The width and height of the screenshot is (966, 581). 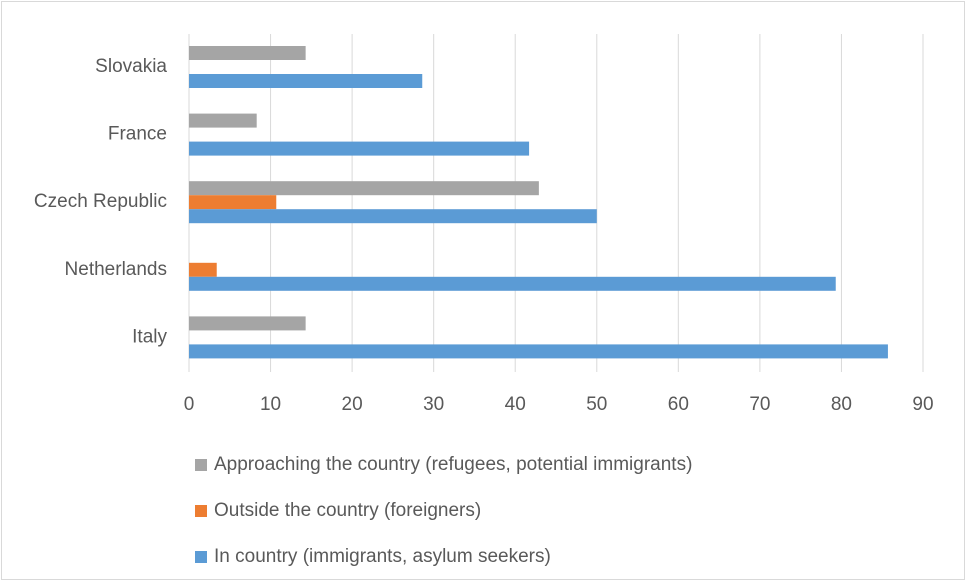 I want to click on x-tick-label: 0, so click(x=189, y=404).